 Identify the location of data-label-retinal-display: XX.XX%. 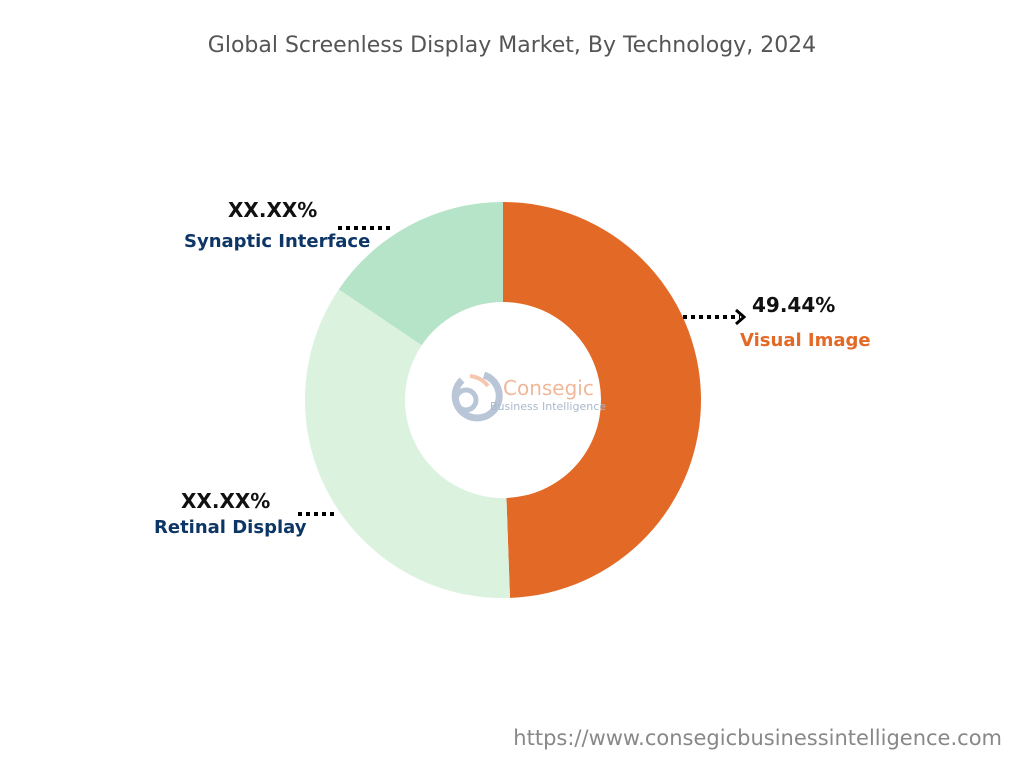
(226, 501).